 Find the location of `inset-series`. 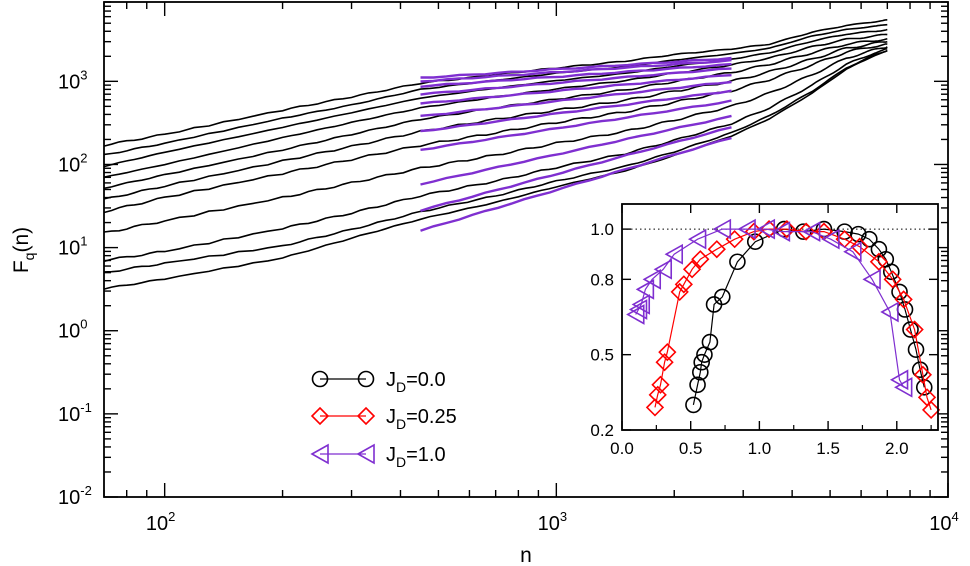

inset-series is located at coordinates (783, 319).